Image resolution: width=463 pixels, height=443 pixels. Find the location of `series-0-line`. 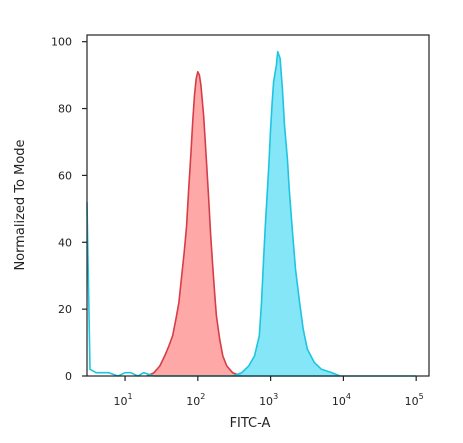

series-0-line is located at coordinates (194, 224).